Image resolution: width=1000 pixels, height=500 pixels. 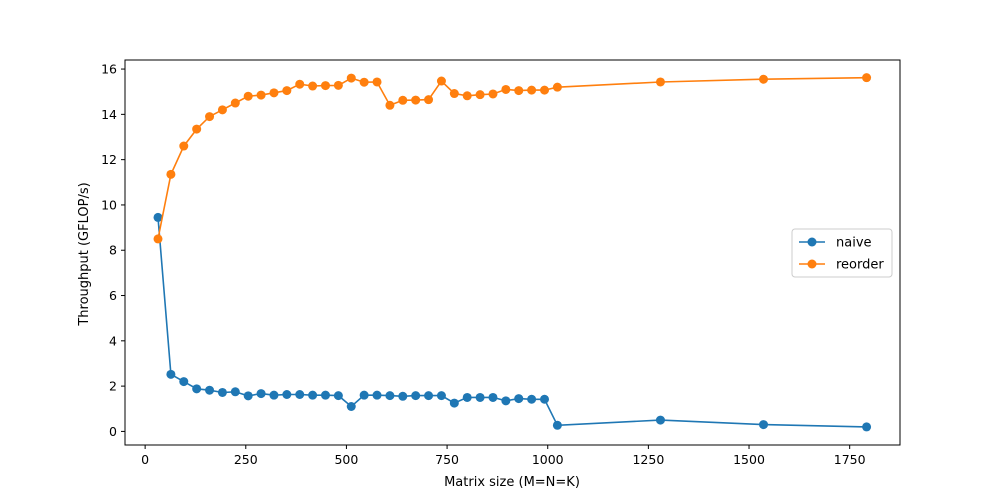 What do you see at coordinates (113, 250) in the screenshot?
I see `y-tick-label: 8` at bounding box center [113, 250].